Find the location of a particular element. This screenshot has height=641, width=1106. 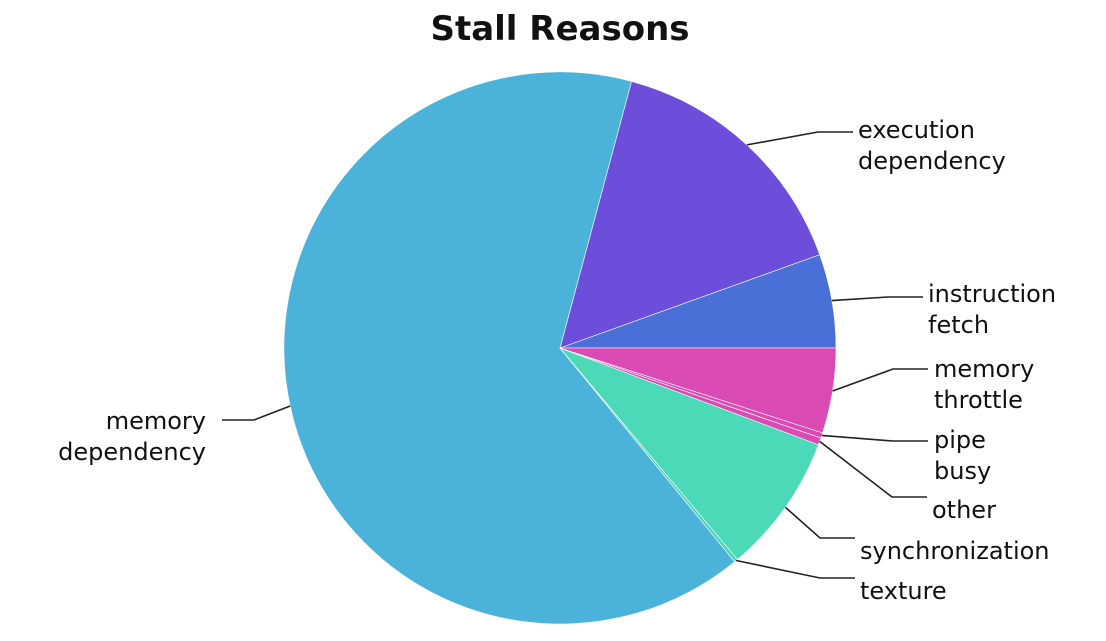

slice-label-instruction-fetch: instruction fetch is located at coordinates (992, 309).